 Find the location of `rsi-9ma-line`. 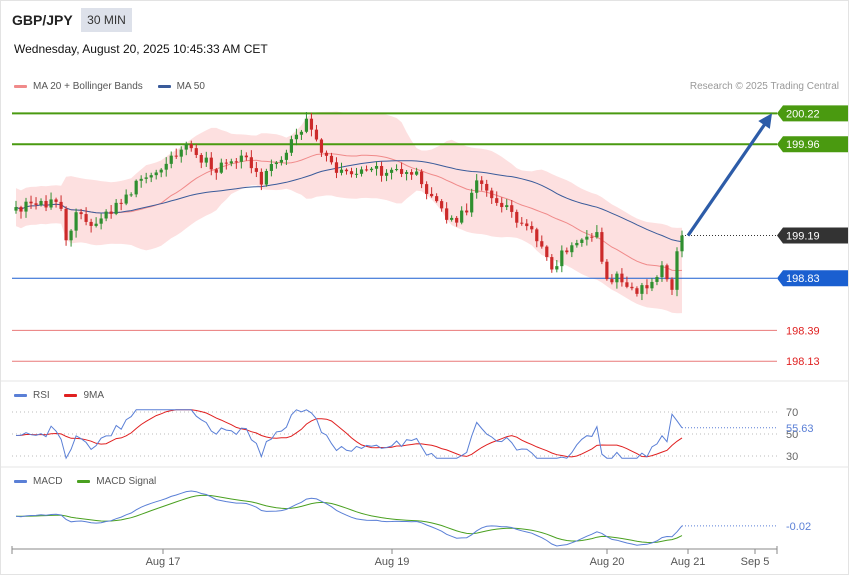

rsi-9ma-line is located at coordinates (349, 433).